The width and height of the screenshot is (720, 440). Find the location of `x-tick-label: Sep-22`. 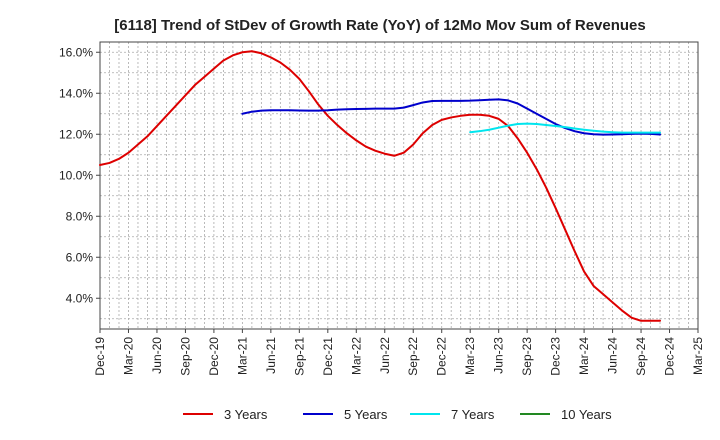

x-tick-label: Sep-22 is located at coordinates (413, 356).